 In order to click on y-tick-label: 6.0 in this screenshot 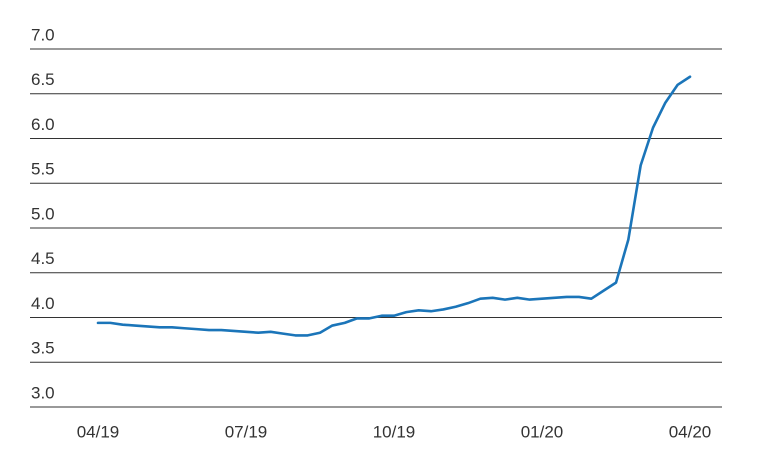, I will do `click(43, 124)`.